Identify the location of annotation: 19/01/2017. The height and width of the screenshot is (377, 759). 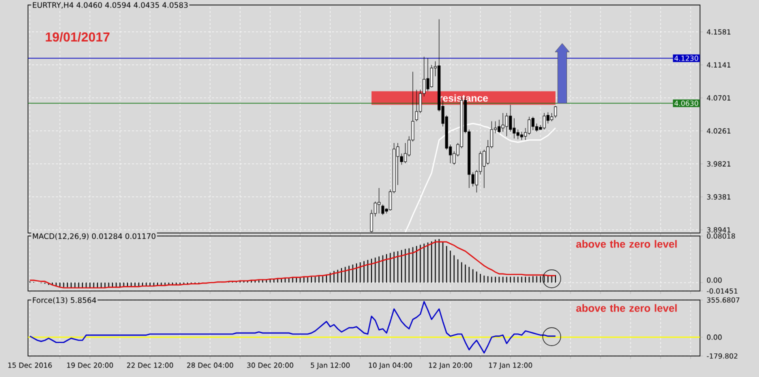
(78, 37).